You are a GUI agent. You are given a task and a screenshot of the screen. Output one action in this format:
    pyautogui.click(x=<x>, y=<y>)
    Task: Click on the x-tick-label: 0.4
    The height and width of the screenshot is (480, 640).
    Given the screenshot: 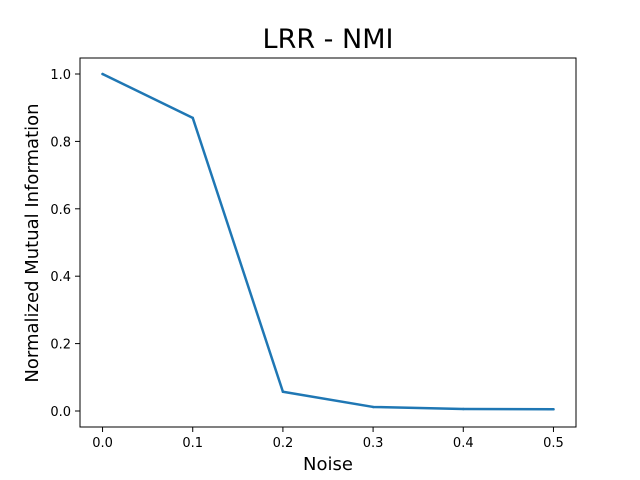 What is the action you would take?
    pyautogui.click(x=463, y=443)
    